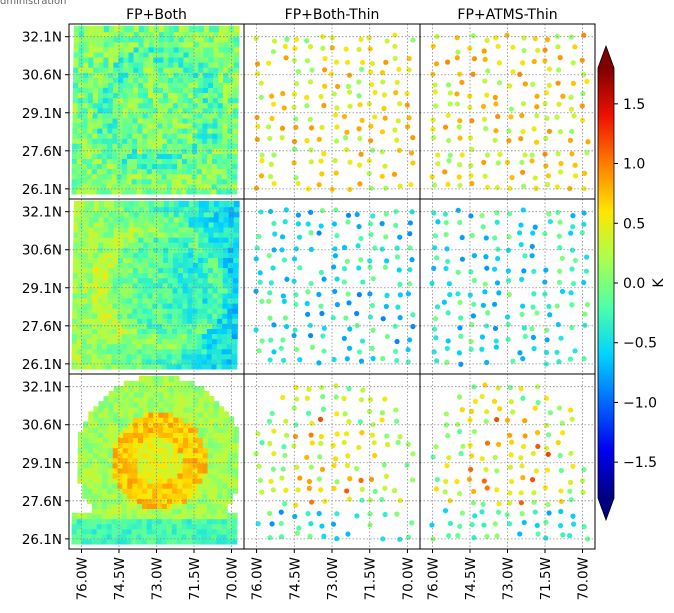 The image size is (674, 613). Describe the element at coordinates (507, 111) in the screenshot. I see `panel-r1-fp-atms-thin` at that location.